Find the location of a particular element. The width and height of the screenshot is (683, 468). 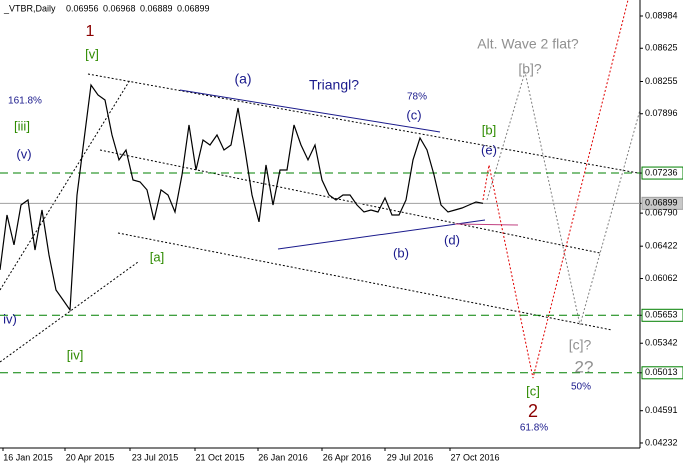

y-tick-label: 0.06062 is located at coordinates (661, 278).